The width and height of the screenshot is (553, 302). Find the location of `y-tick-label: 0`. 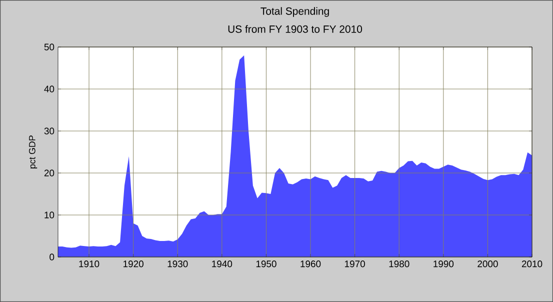

y-tick-label: 0 is located at coordinates (52, 257).